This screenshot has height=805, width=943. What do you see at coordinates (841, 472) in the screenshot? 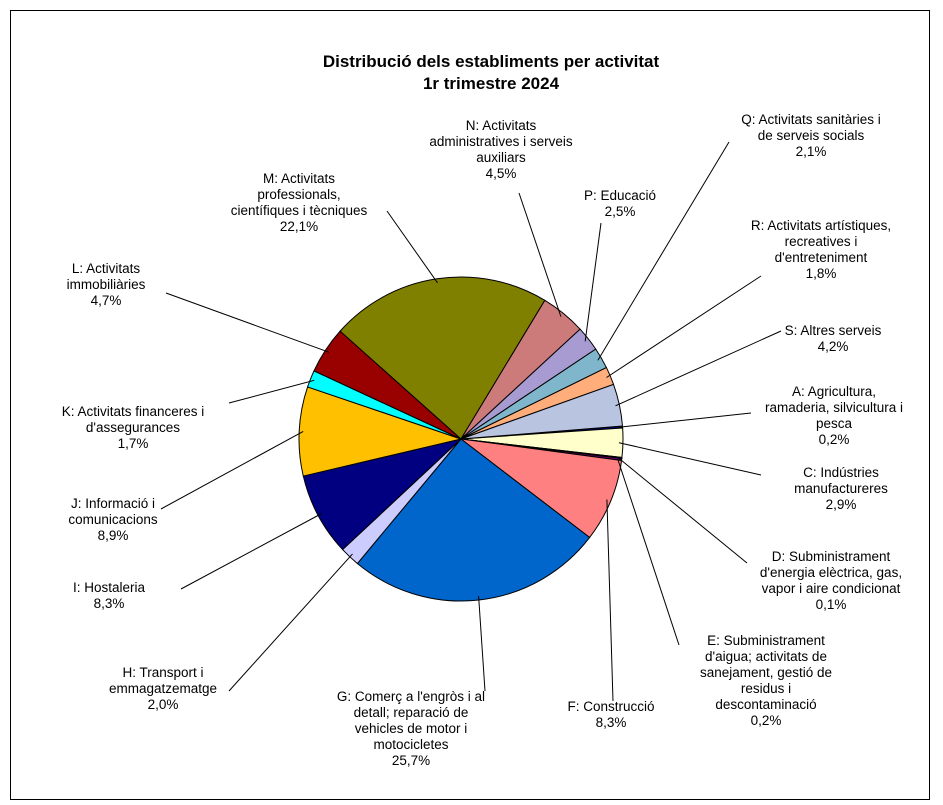
I see `slice-label-line: C: Indústries` at bounding box center [841, 472].